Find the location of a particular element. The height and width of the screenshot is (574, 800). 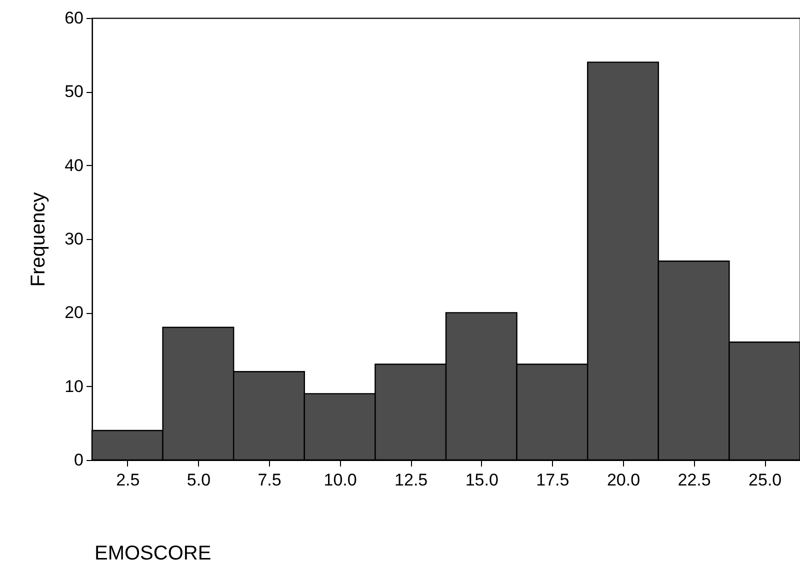

x-tick-label: 20.0 is located at coordinates (623, 480).